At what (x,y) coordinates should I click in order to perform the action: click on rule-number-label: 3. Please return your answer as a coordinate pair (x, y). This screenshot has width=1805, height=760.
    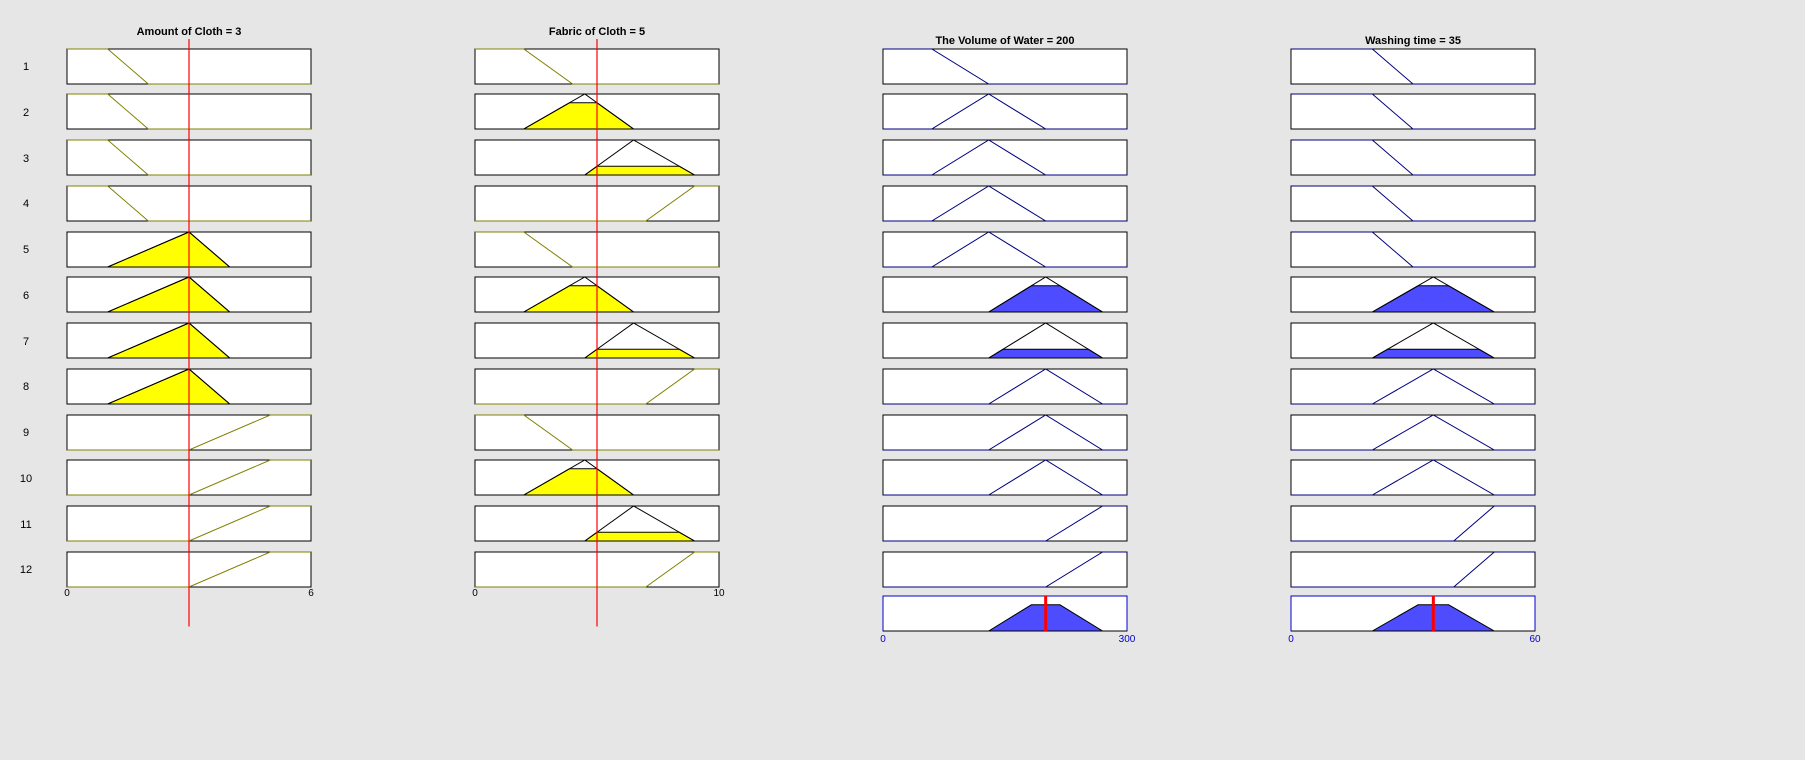
    Looking at the image, I should click on (26, 158).